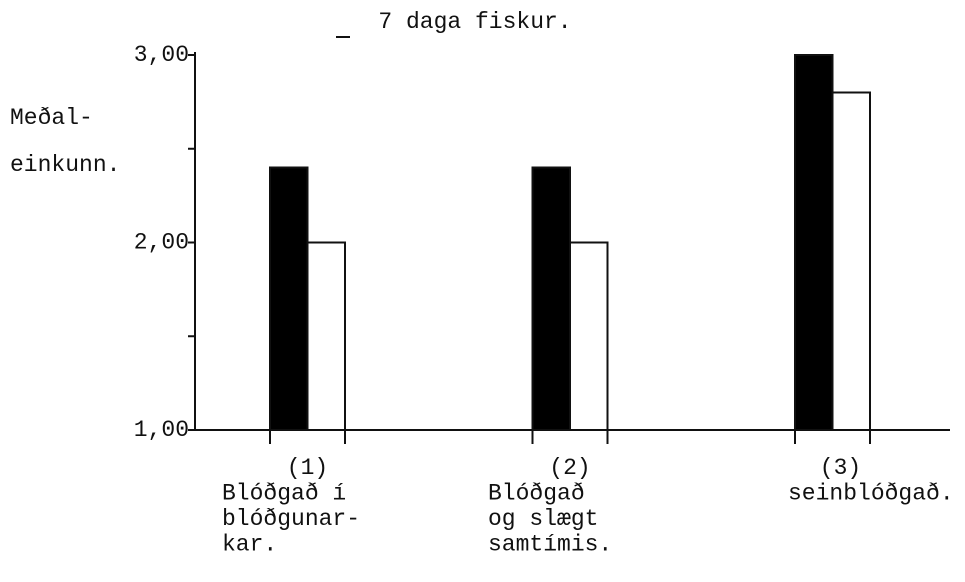  Describe the element at coordinates (840, 468) in the screenshot. I see `x-tick-label: (3)` at that location.